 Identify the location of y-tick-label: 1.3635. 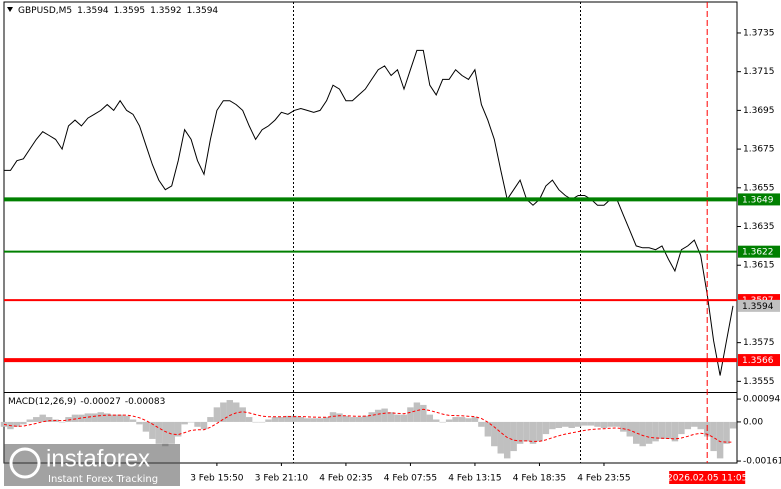
(759, 227).